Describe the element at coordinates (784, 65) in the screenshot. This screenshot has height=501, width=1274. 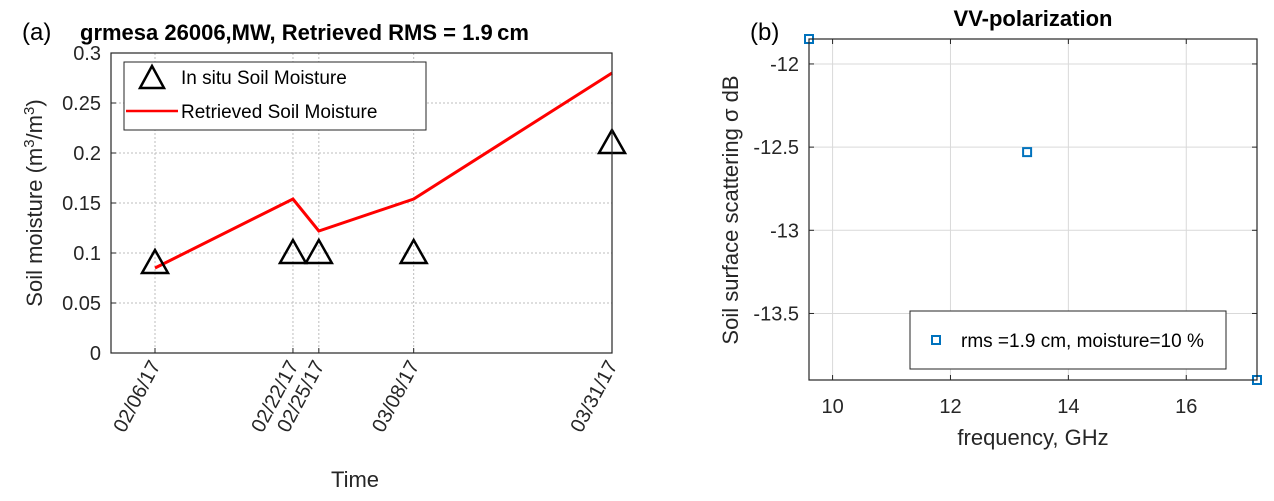
I see `panel-b-y-tick-label: -12` at that location.